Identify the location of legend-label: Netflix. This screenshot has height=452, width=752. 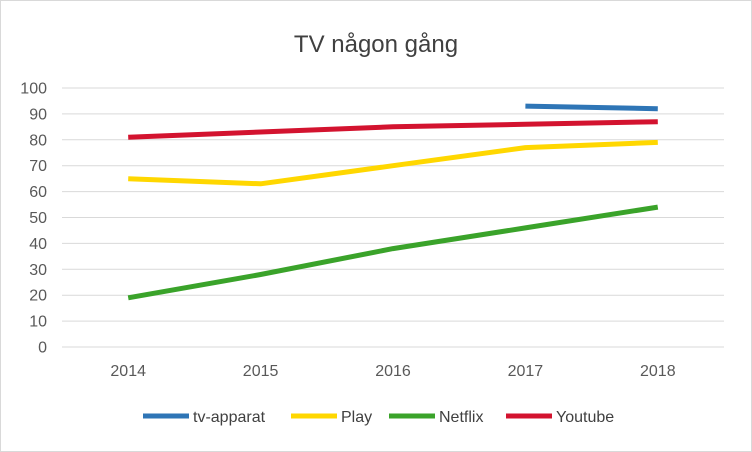
(461, 417).